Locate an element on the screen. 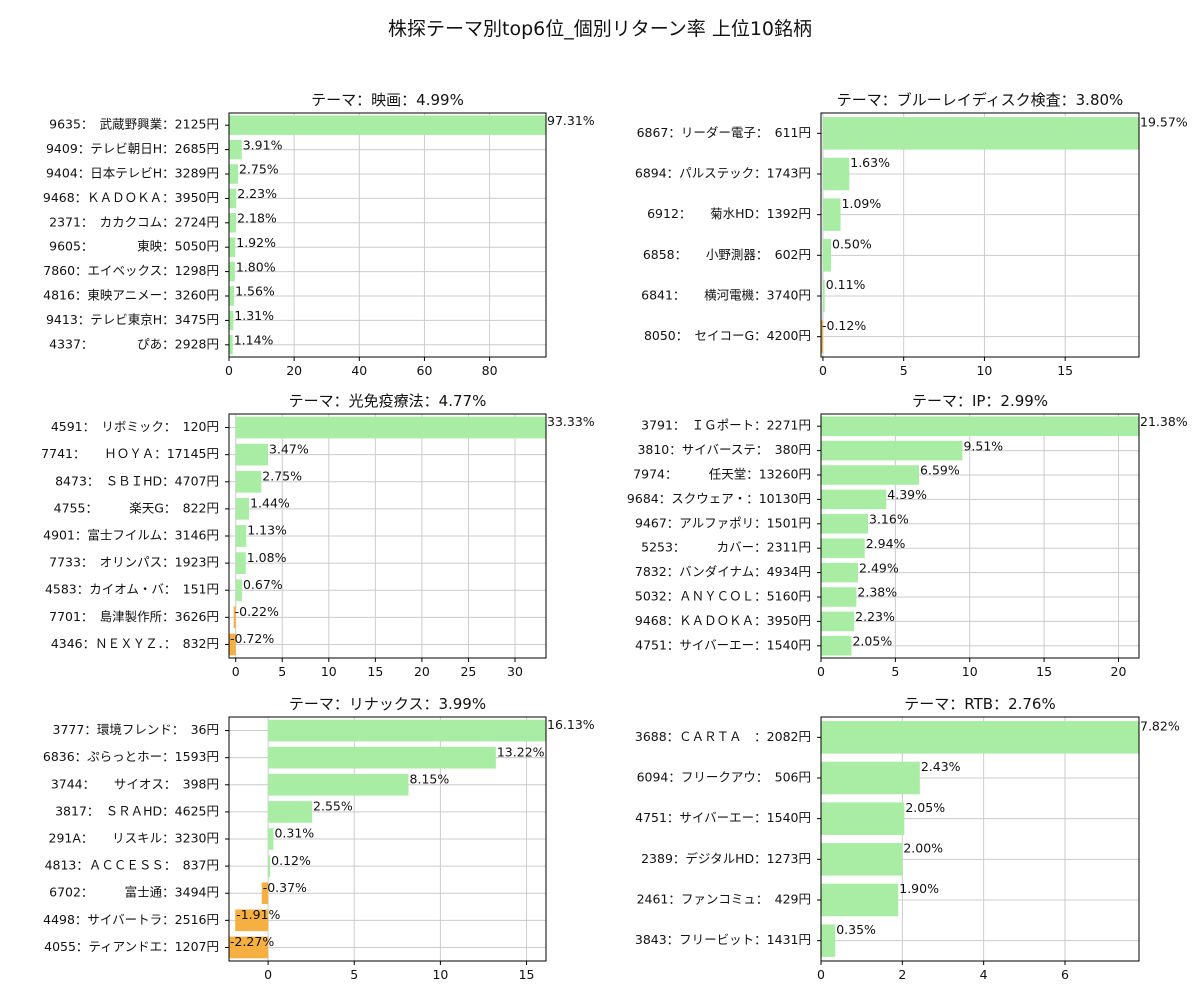 Image resolution: width=1200 pixels, height=1000 pixels. category-label: 7701： 島津製作所：3626円 is located at coordinates (134, 616).